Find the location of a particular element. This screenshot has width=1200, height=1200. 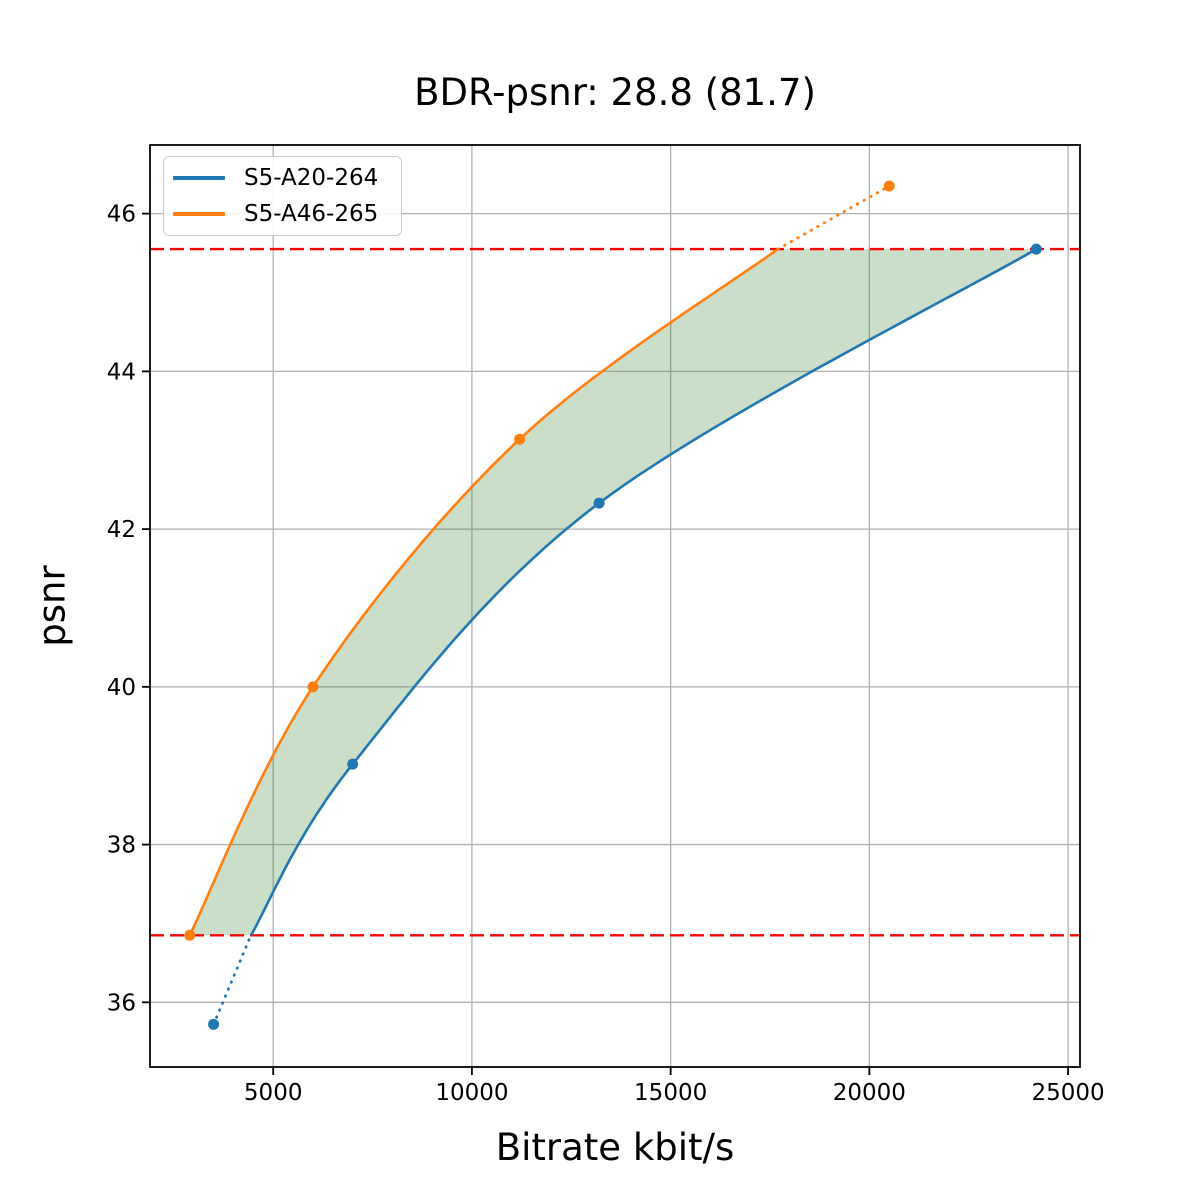

legend-line-sample-orange is located at coordinates (199, 214).